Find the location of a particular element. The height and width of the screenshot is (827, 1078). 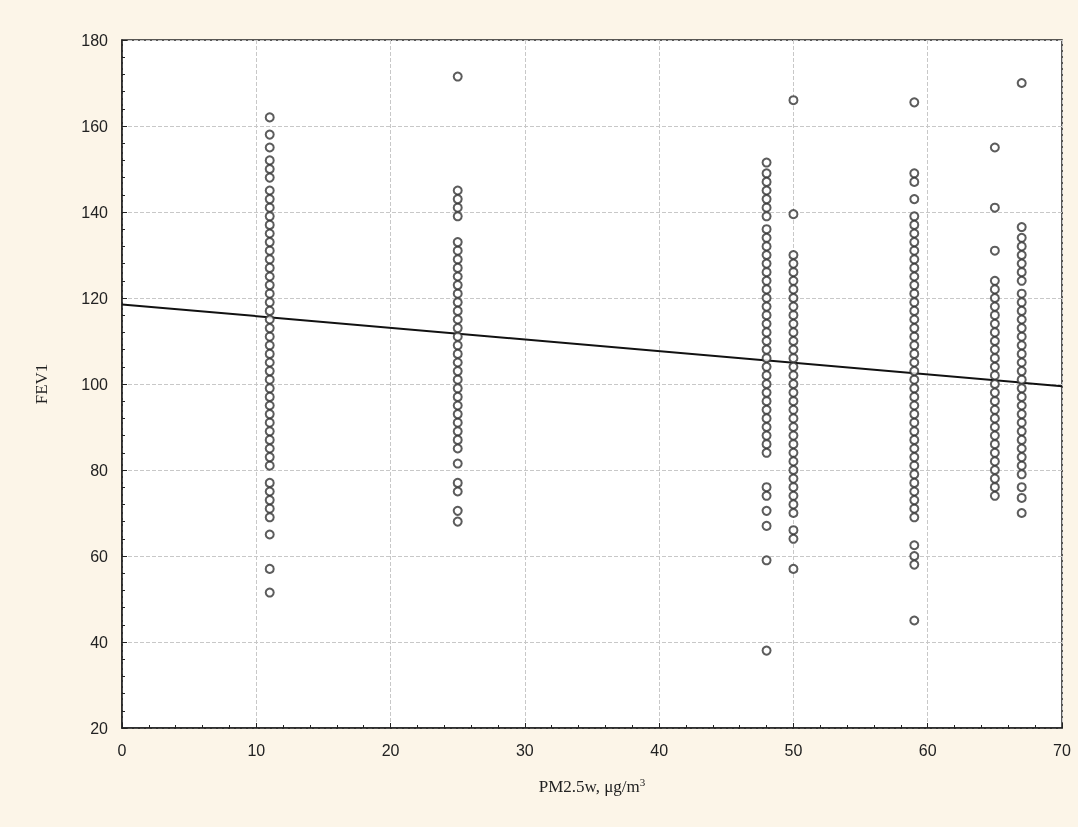

x-tick-label: 60 is located at coordinates (927, 750).